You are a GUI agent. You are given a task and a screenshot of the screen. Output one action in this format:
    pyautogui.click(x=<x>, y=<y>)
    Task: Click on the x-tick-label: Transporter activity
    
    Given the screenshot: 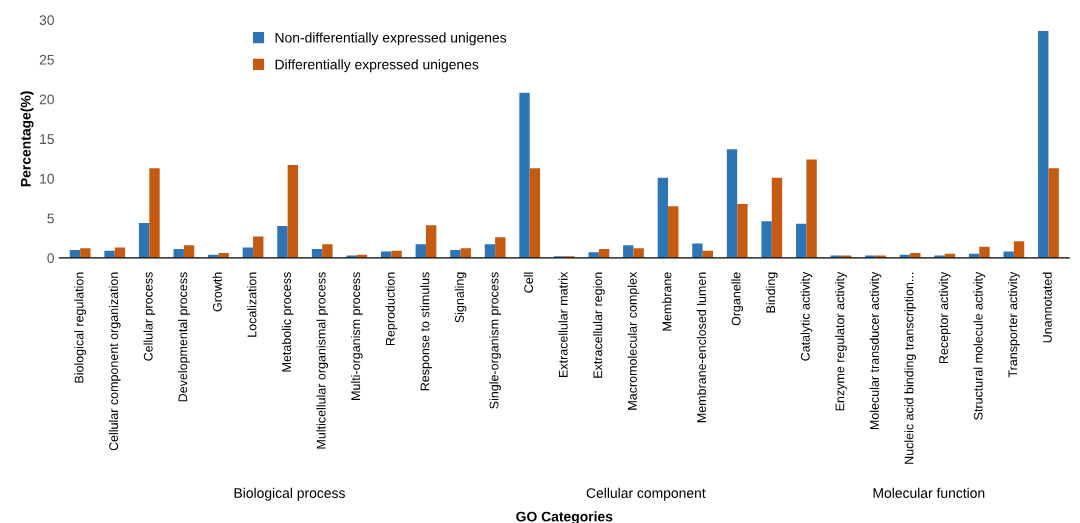 What is the action you would take?
    pyautogui.click(x=1014, y=324)
    